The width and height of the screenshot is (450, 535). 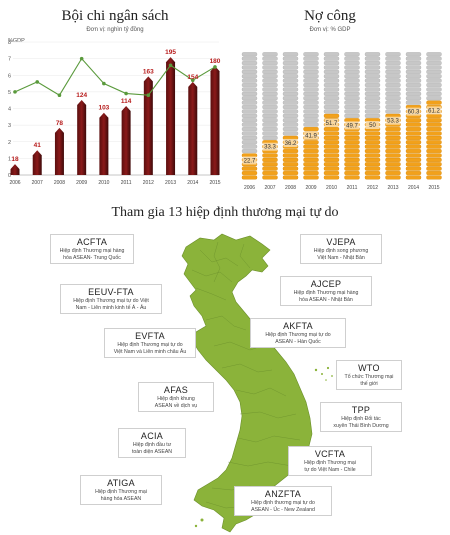 I want to click on budget-x-label: 2010, so click(x=103, y=183).